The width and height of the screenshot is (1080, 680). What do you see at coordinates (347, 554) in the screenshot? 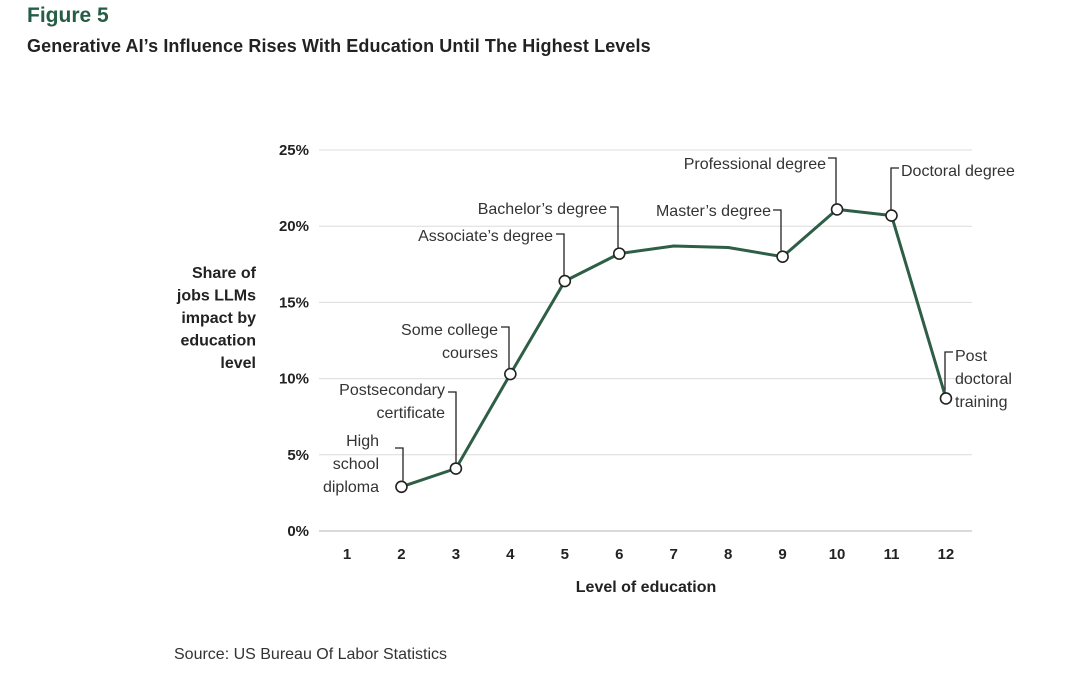
I see `x-tick-label: 1` at bounding box center [347, 554].